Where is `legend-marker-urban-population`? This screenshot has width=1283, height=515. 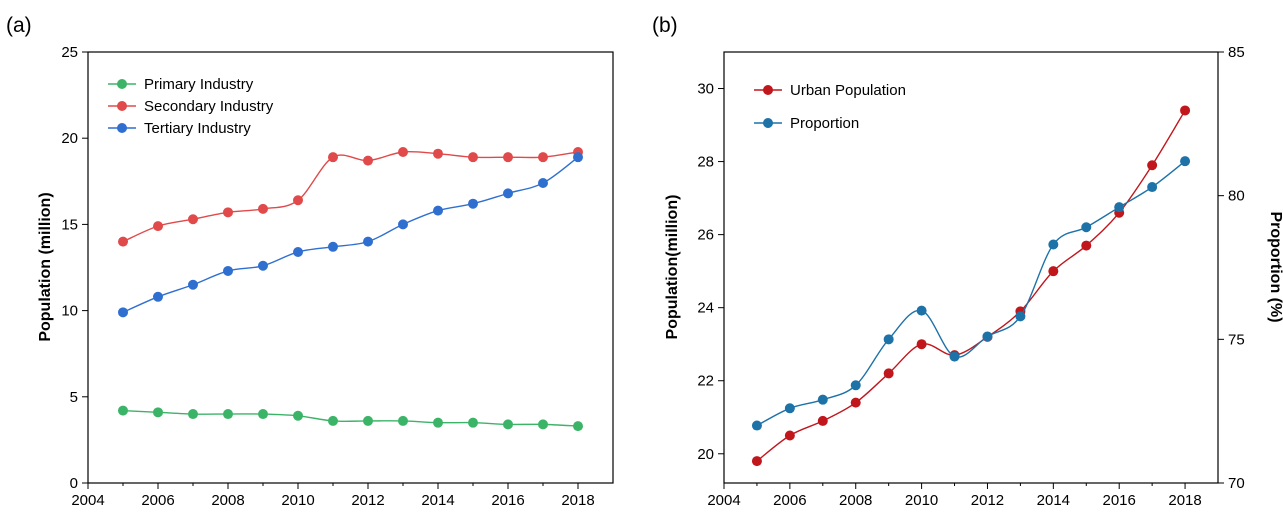
legend-marker-urban-population is located at coordinates (768, 90).